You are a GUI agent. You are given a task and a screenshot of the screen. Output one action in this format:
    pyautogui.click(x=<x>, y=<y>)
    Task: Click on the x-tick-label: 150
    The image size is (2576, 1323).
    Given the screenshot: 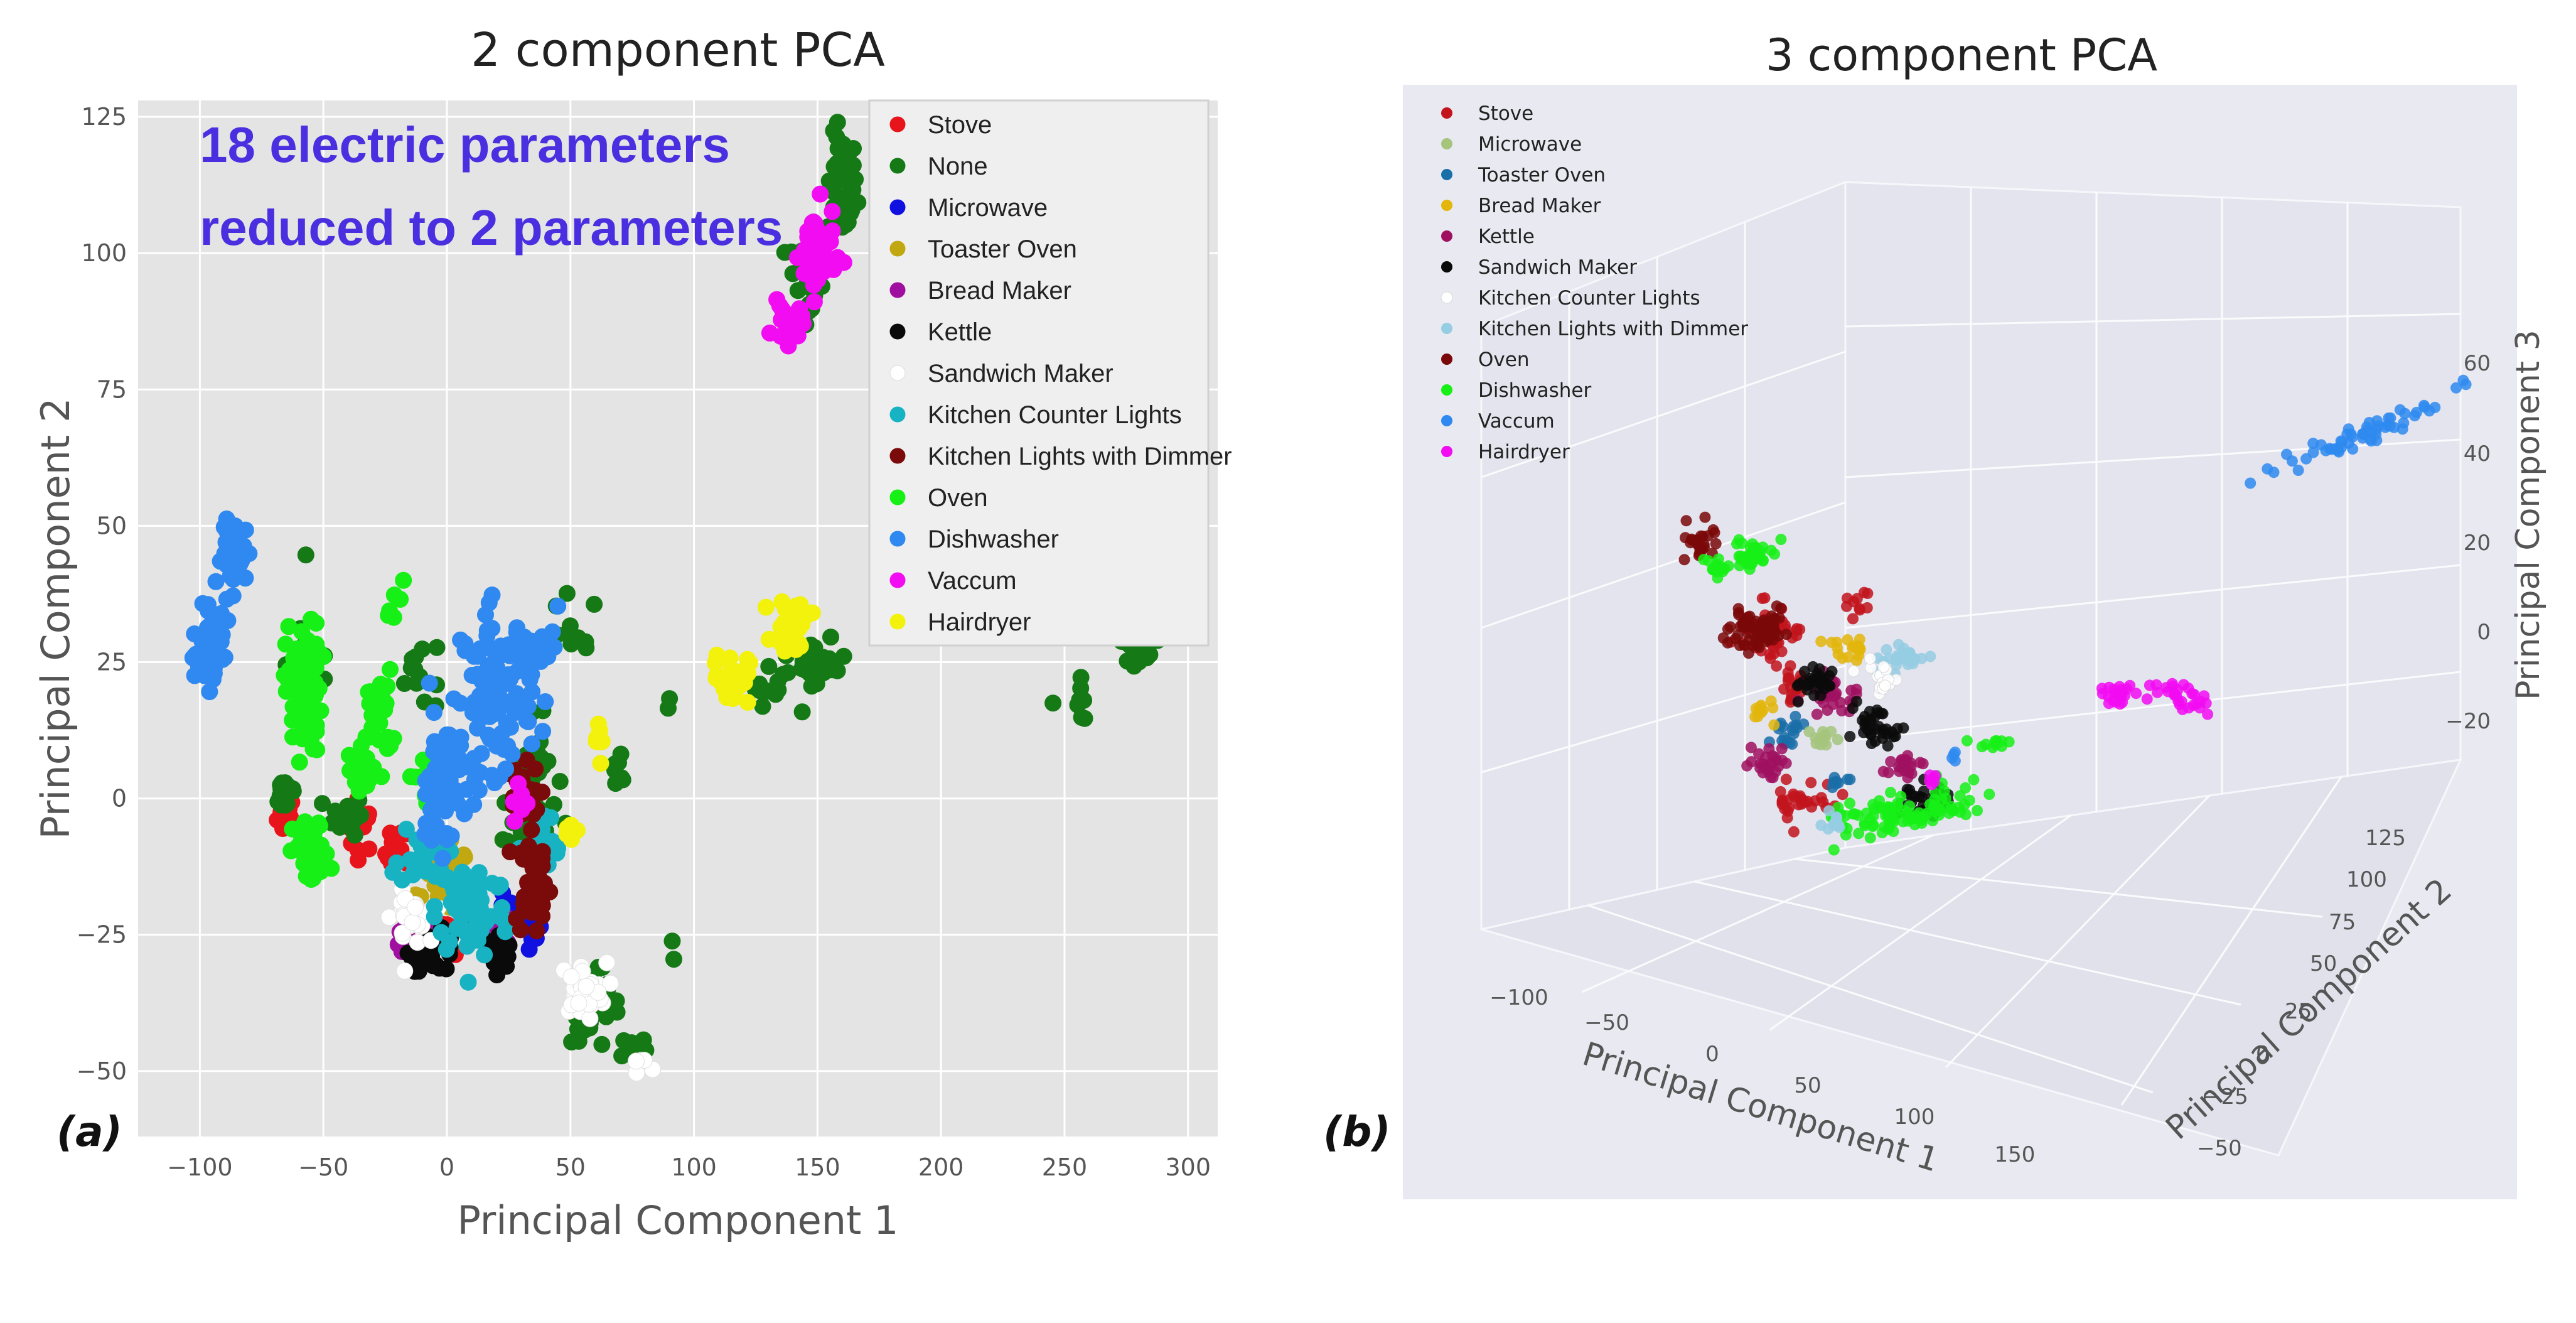 What is the action you would take?
    pyautogui.click(x=818, y=1167)
    